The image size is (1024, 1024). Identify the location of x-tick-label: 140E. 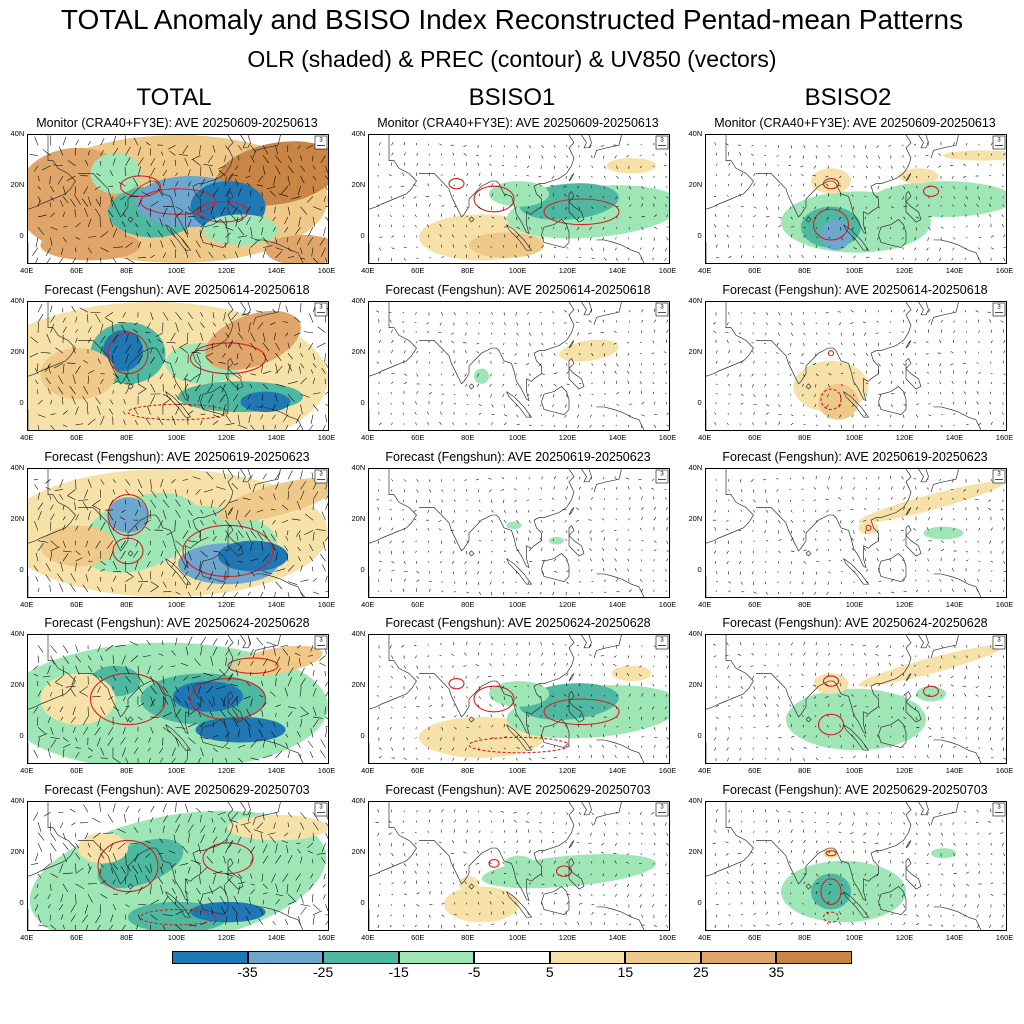
(617, 437).